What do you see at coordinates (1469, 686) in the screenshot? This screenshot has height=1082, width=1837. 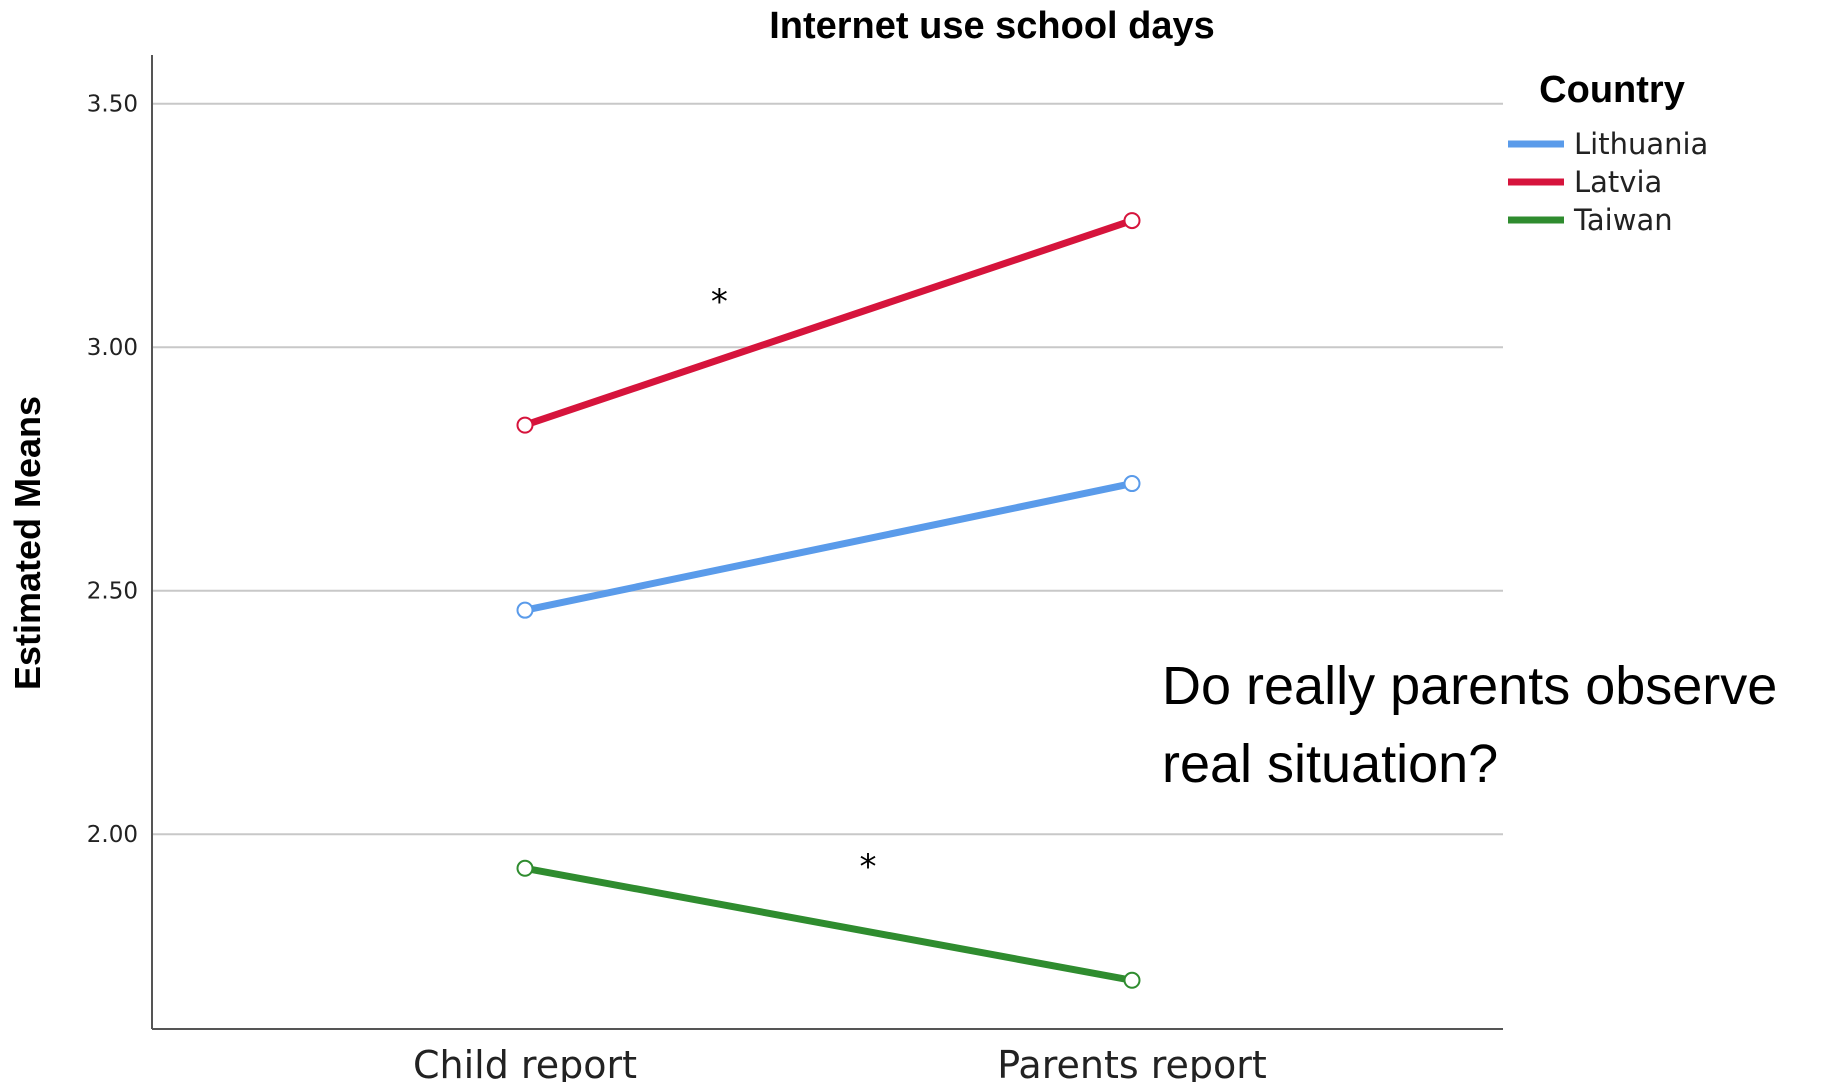 I see `note-line-1: Do really parents observe` at bounding box center [1469, 686].